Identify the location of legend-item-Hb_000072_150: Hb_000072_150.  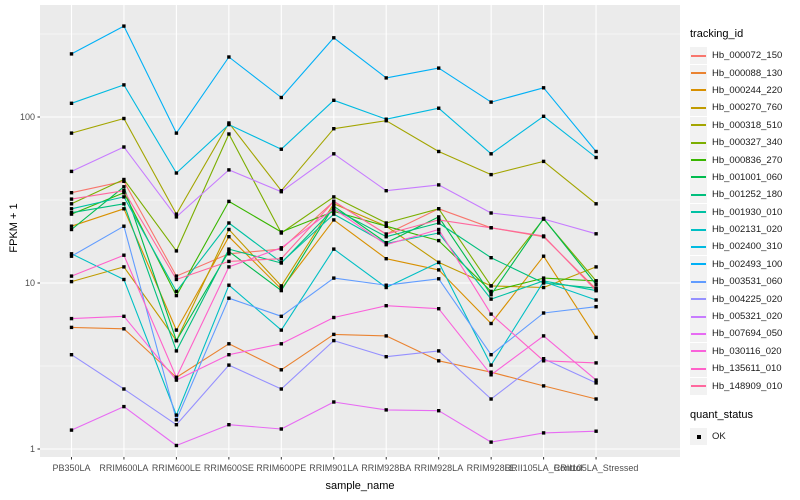
(744, 56).